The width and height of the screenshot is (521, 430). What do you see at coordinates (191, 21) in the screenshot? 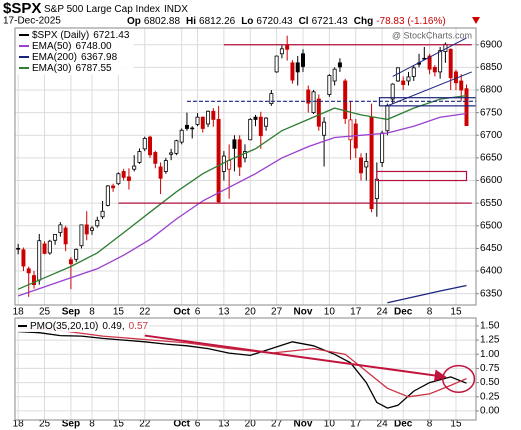
I see `label: Hi` at bounding box center [191, 21].